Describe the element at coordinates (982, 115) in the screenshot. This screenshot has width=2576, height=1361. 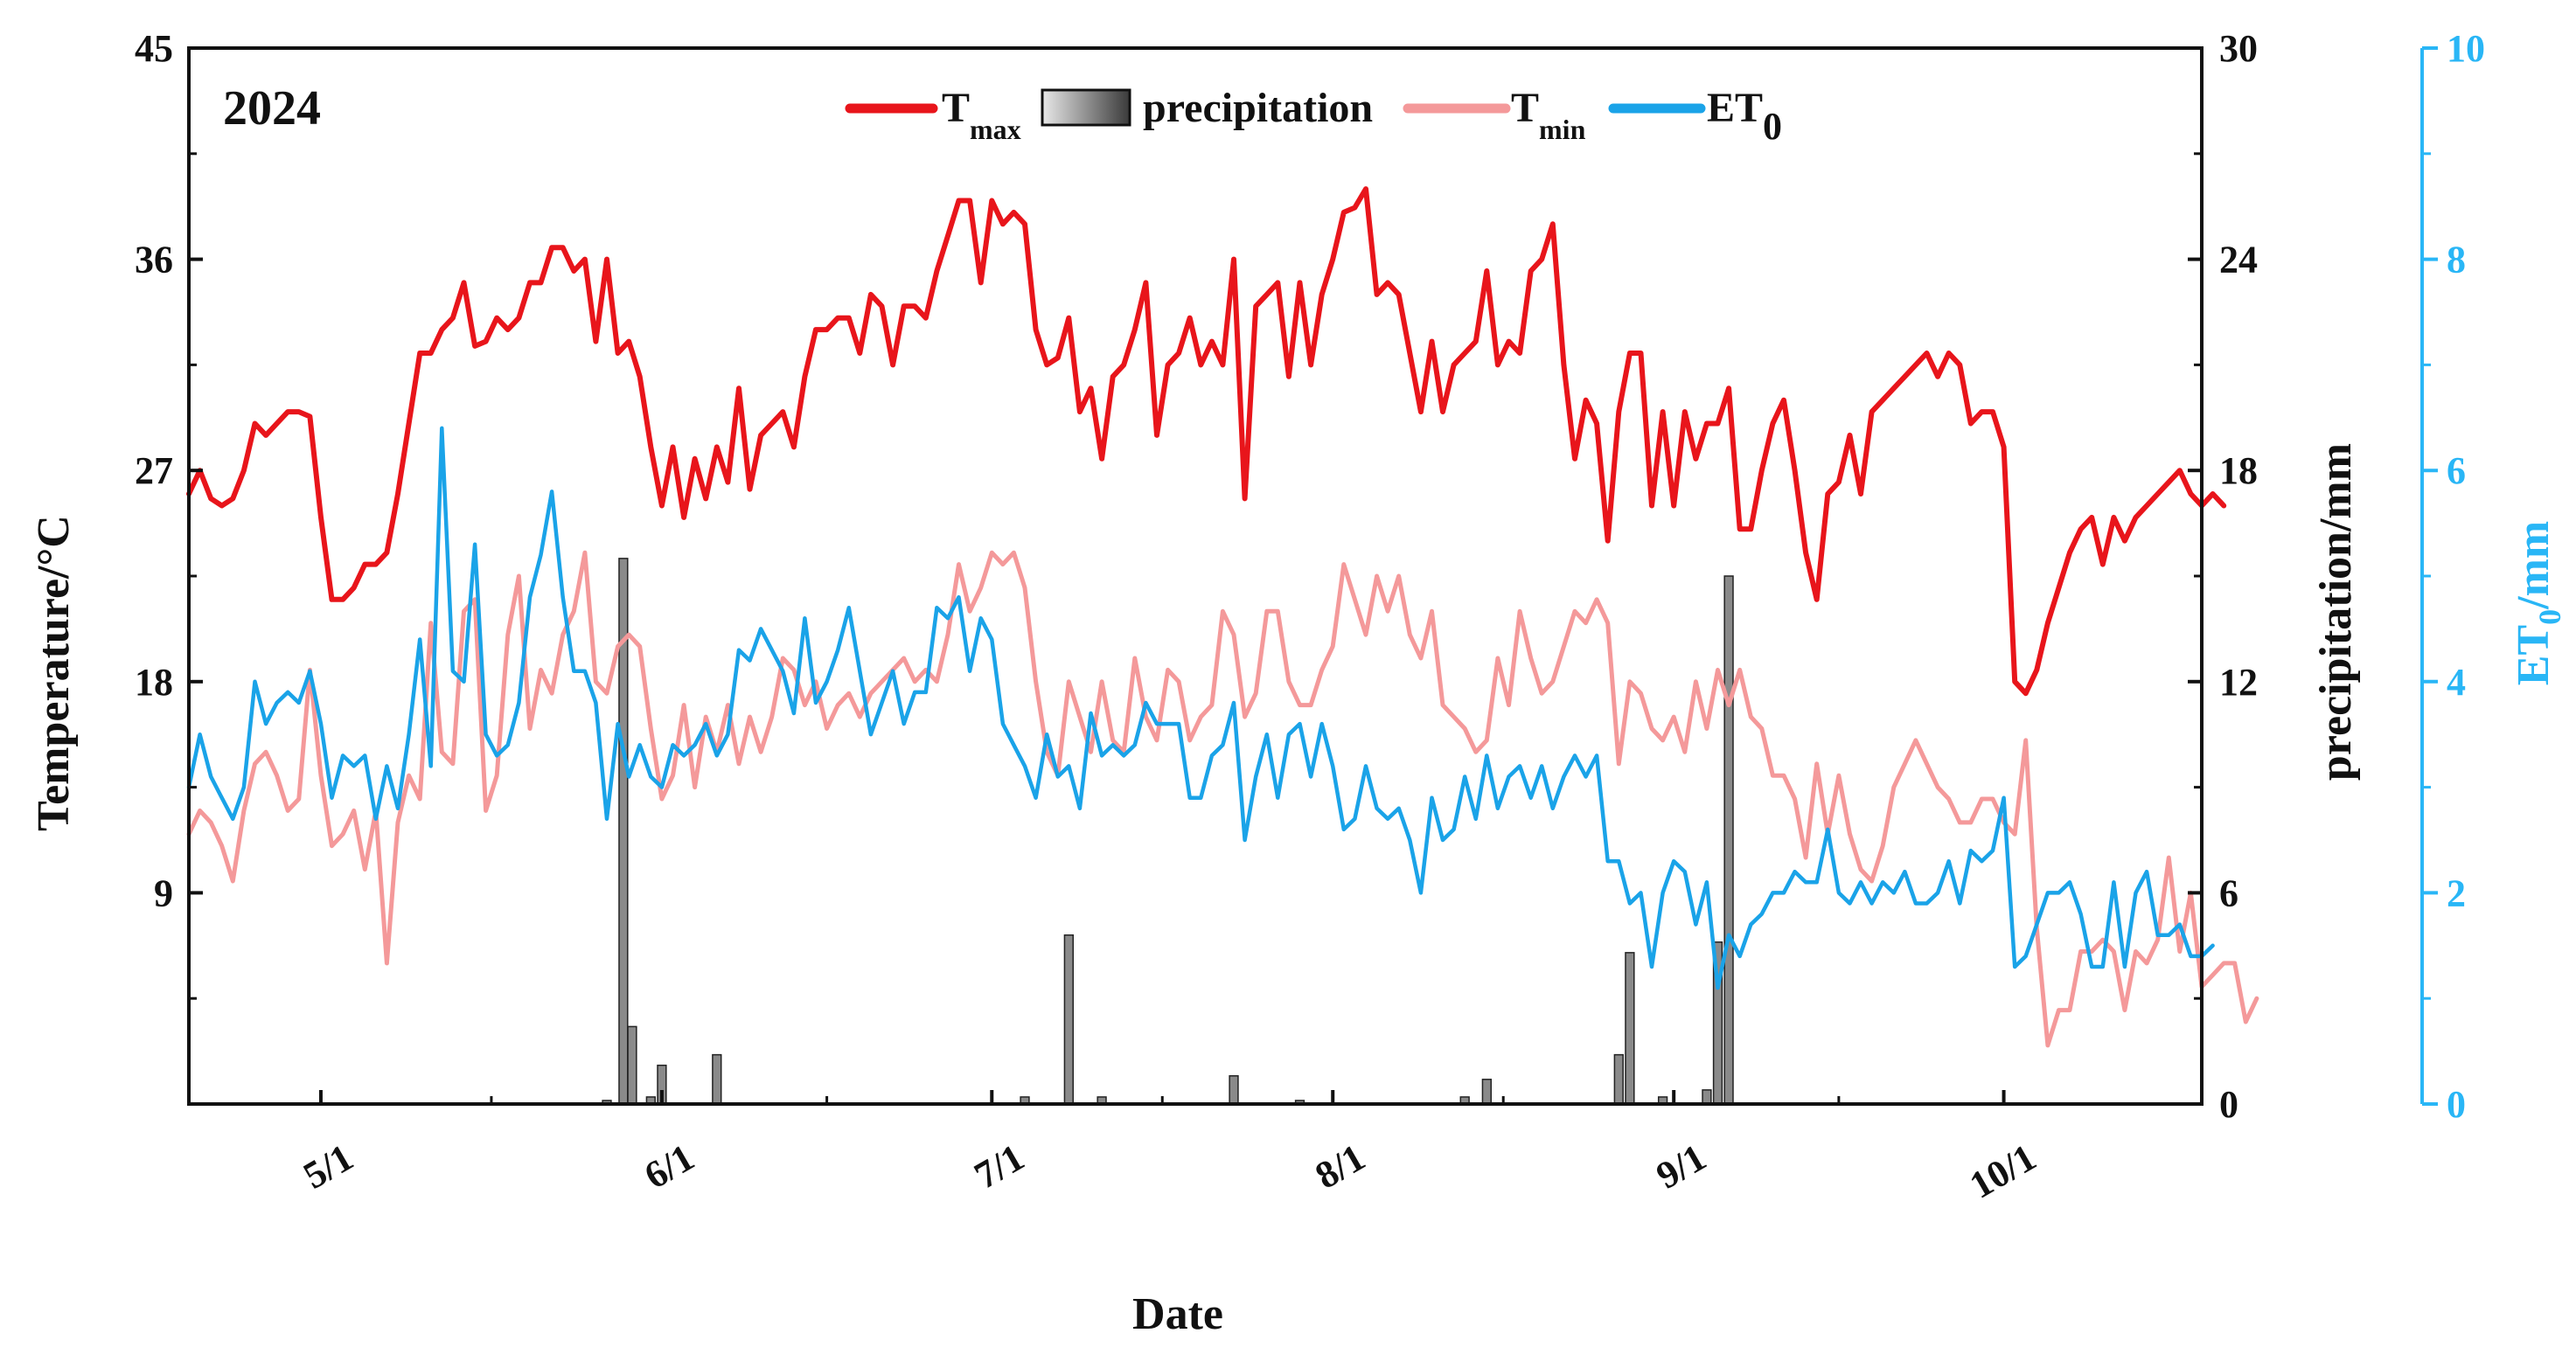
I see `legend-label-tmax: Tmax` at that location.